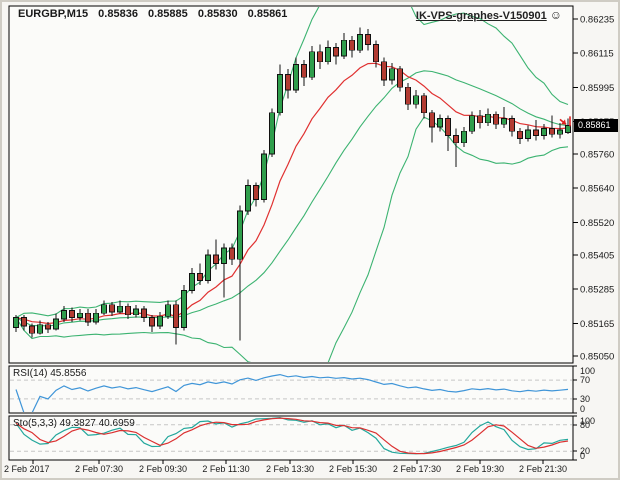  What do you see at coordinates (292, 392) in the screenshot?
I see `rsi-line` at bounding box center [292, 392].